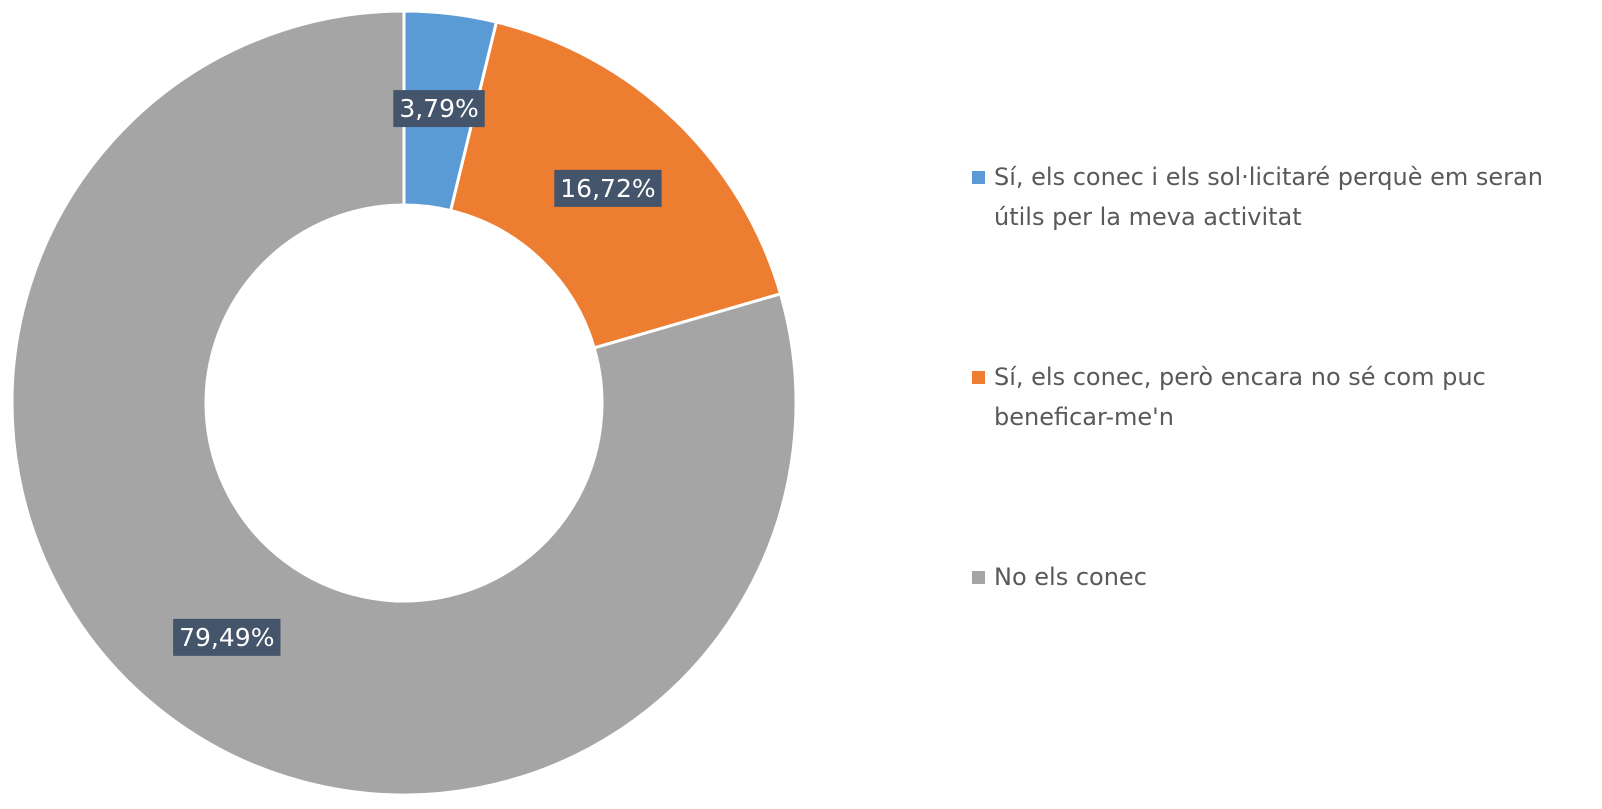 The image size is (1602, 809). What do you see at coordinates (1272, 577) in the screenshot?
I see `legend-item: No els conec` at bounding box center [1272, 577].